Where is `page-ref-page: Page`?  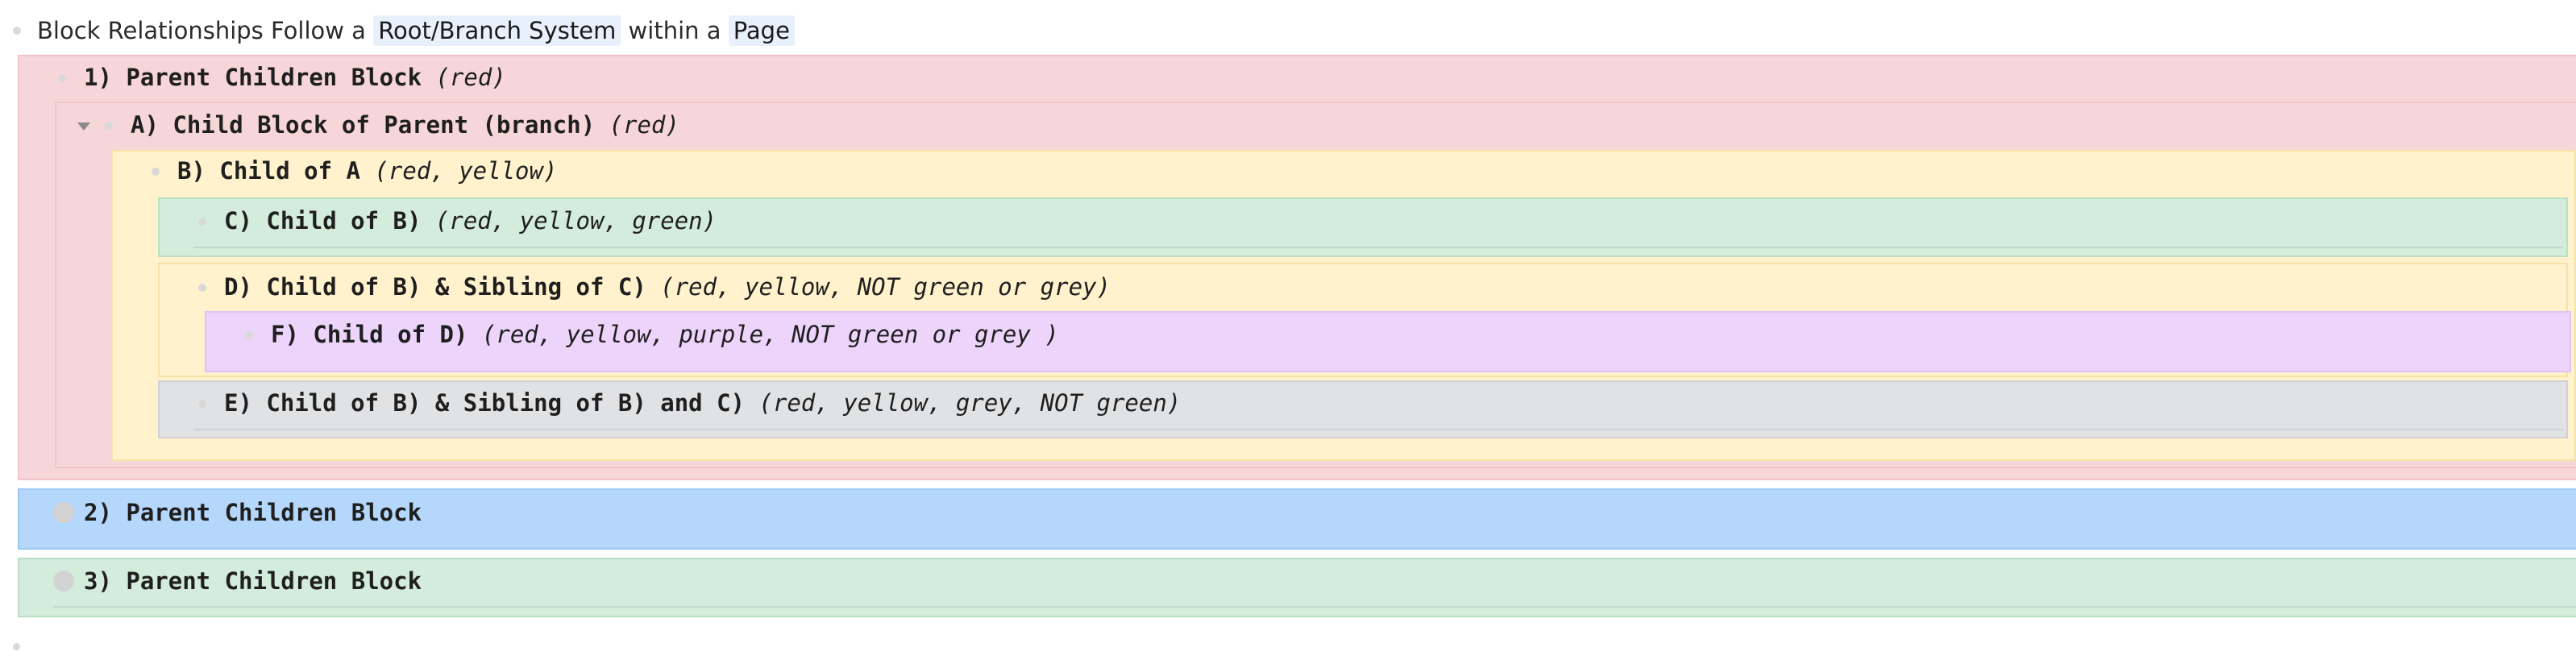 page-ref-page: Page is located at coordinates (761, 31).